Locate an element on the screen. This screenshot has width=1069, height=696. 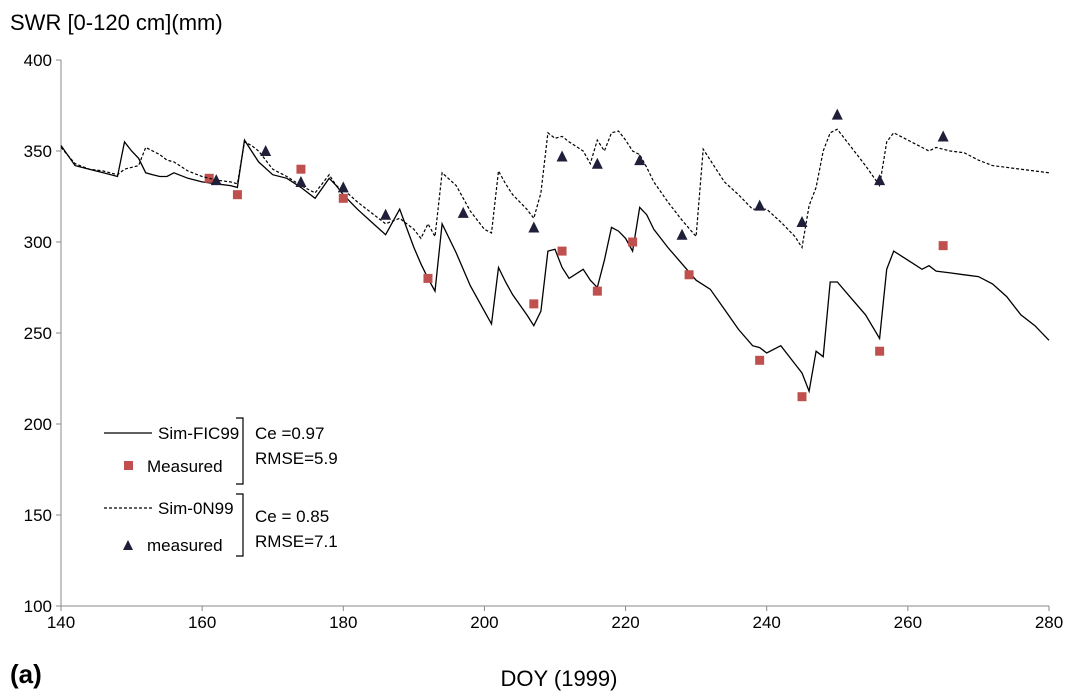
x-tick-label: 180 is located at coordinates (343, 622).